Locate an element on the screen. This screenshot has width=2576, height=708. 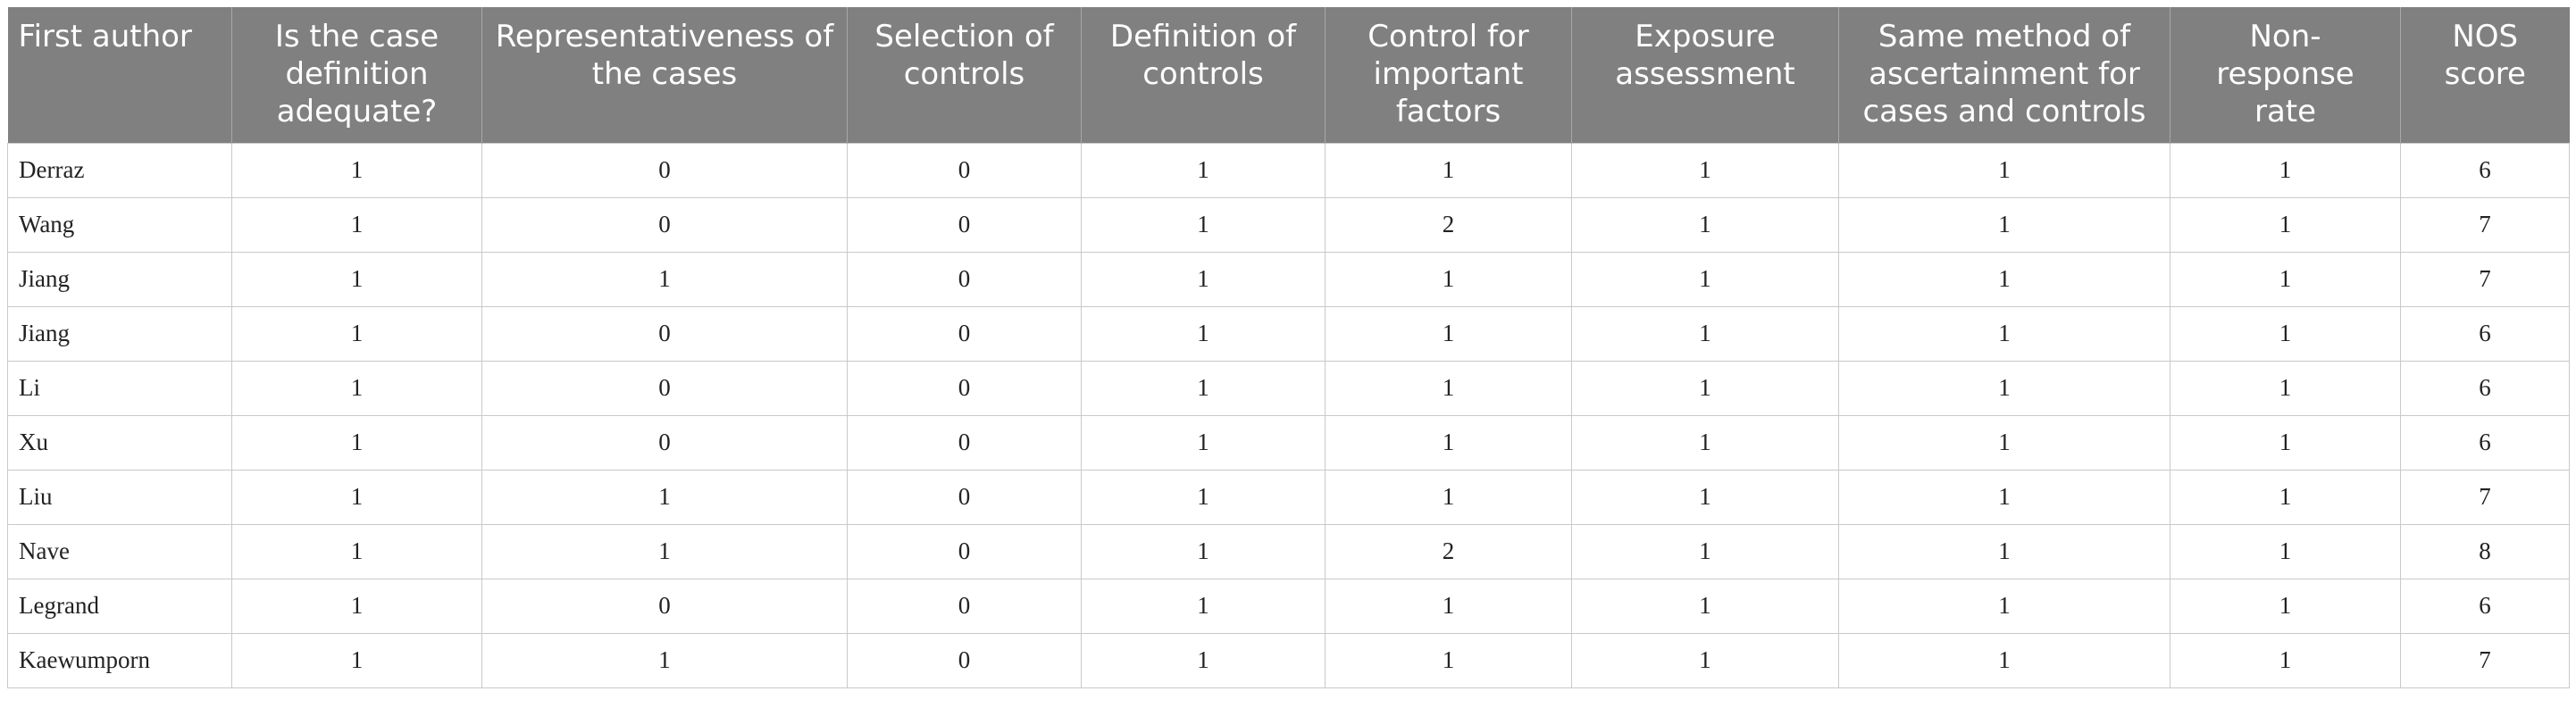
table-row: Derraz 1 0 0 1 1 1 1 1 6 is located at coordinates (1289, 170).